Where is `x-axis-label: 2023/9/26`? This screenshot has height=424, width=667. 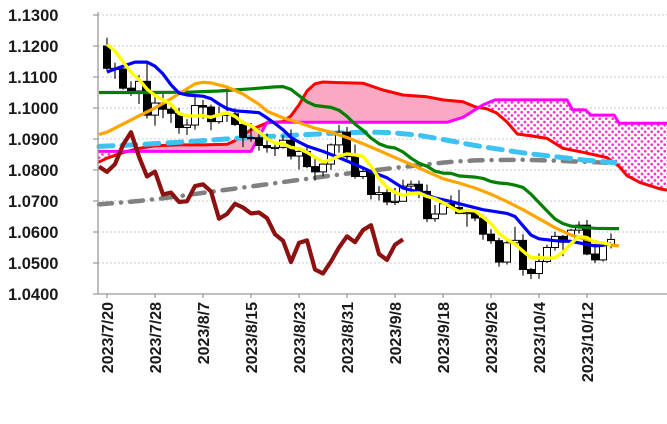 x-axis-label: 2023/9/26 is located at coordinates (492, 337).